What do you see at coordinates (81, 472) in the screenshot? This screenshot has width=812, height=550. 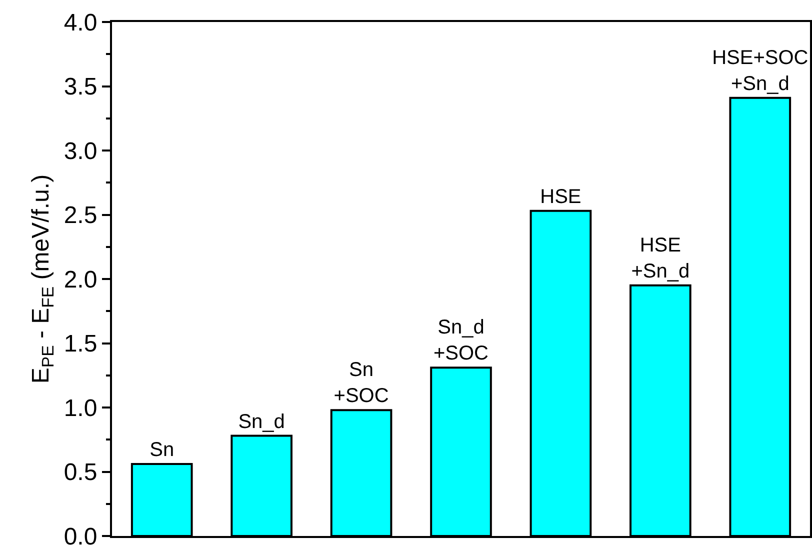 I see `y-tick-label: 0.5` at bounding box center [81, 472].